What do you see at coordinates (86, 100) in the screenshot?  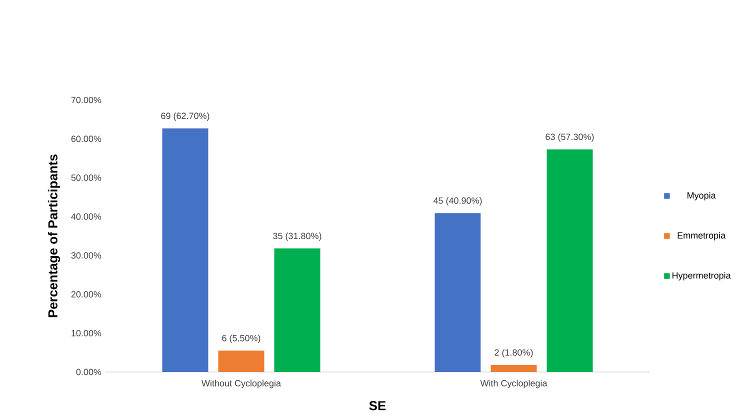 I see `y-tick-label: 70.00%` at bounding box center [86, 100].